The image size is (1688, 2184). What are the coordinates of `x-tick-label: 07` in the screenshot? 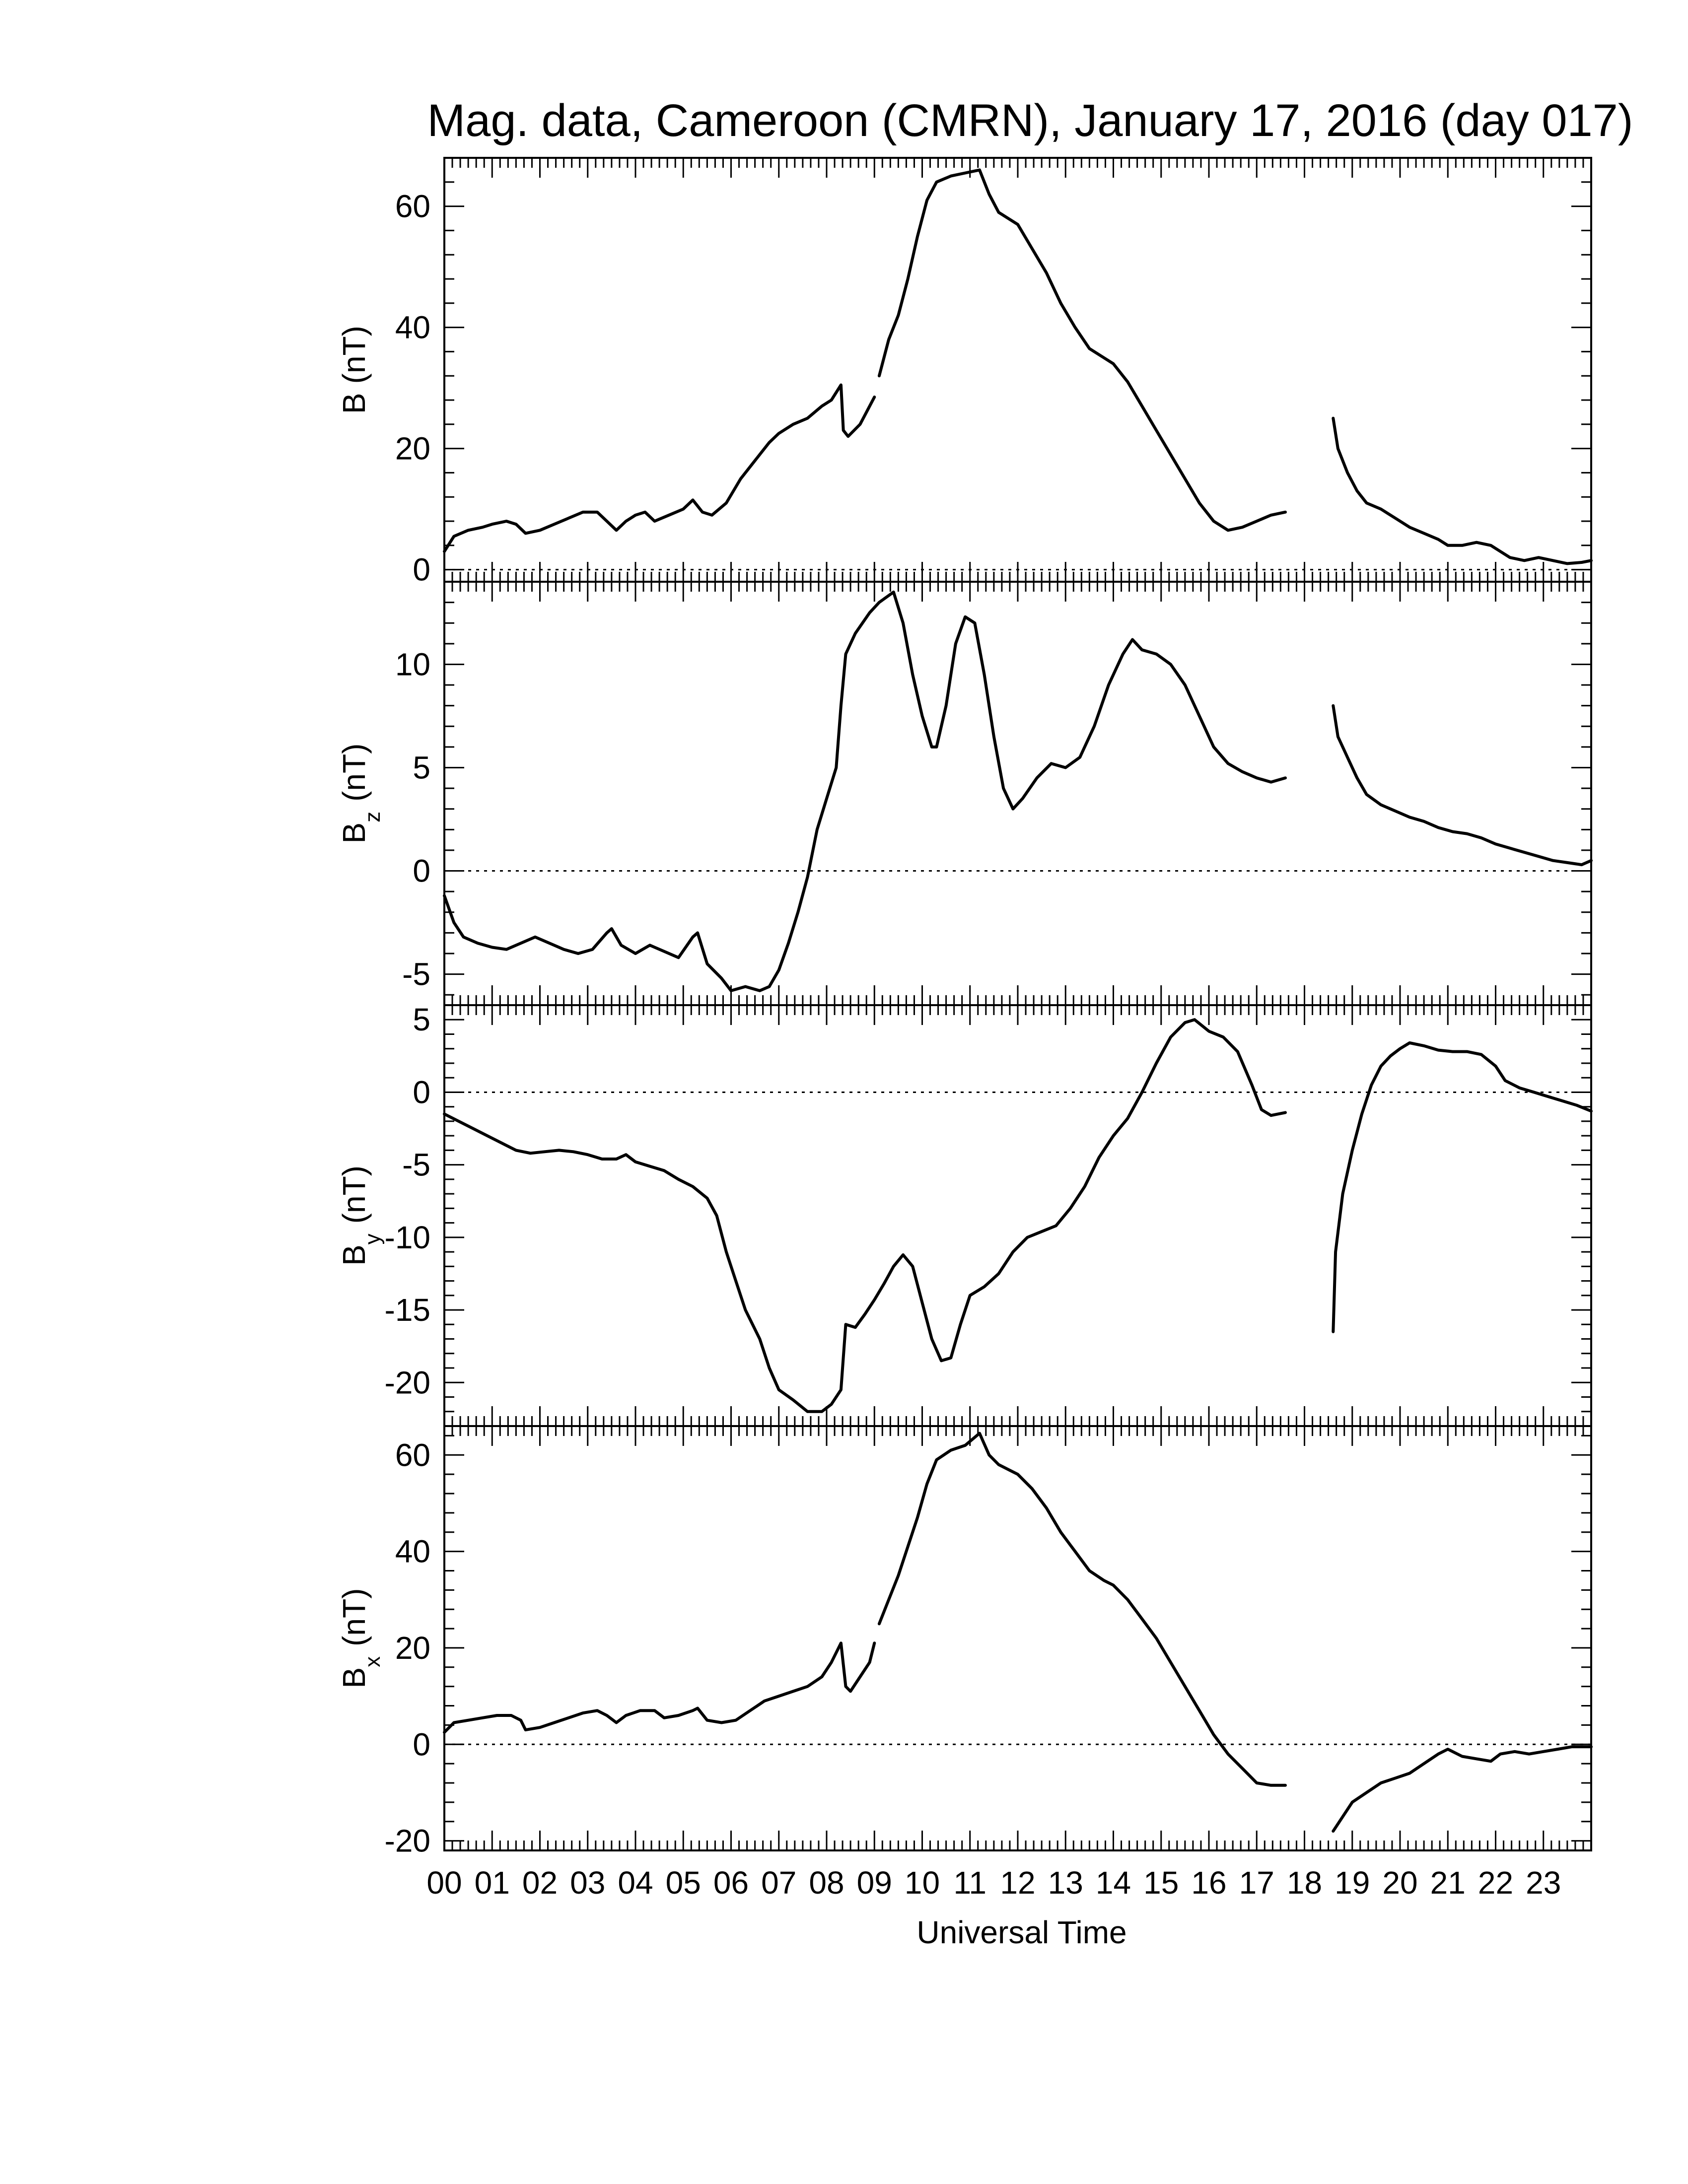 It's located at (778, 1883).